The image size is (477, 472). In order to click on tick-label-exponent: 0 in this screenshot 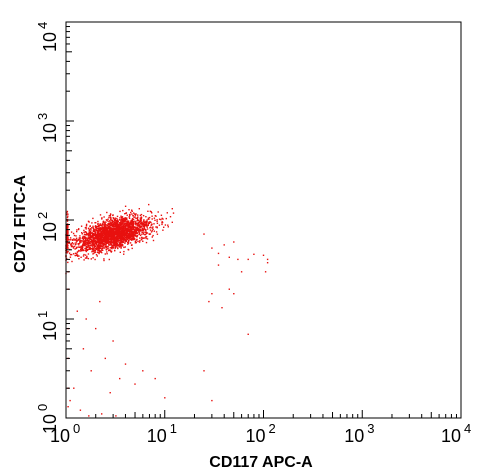, I will do `click(76, 428)`.